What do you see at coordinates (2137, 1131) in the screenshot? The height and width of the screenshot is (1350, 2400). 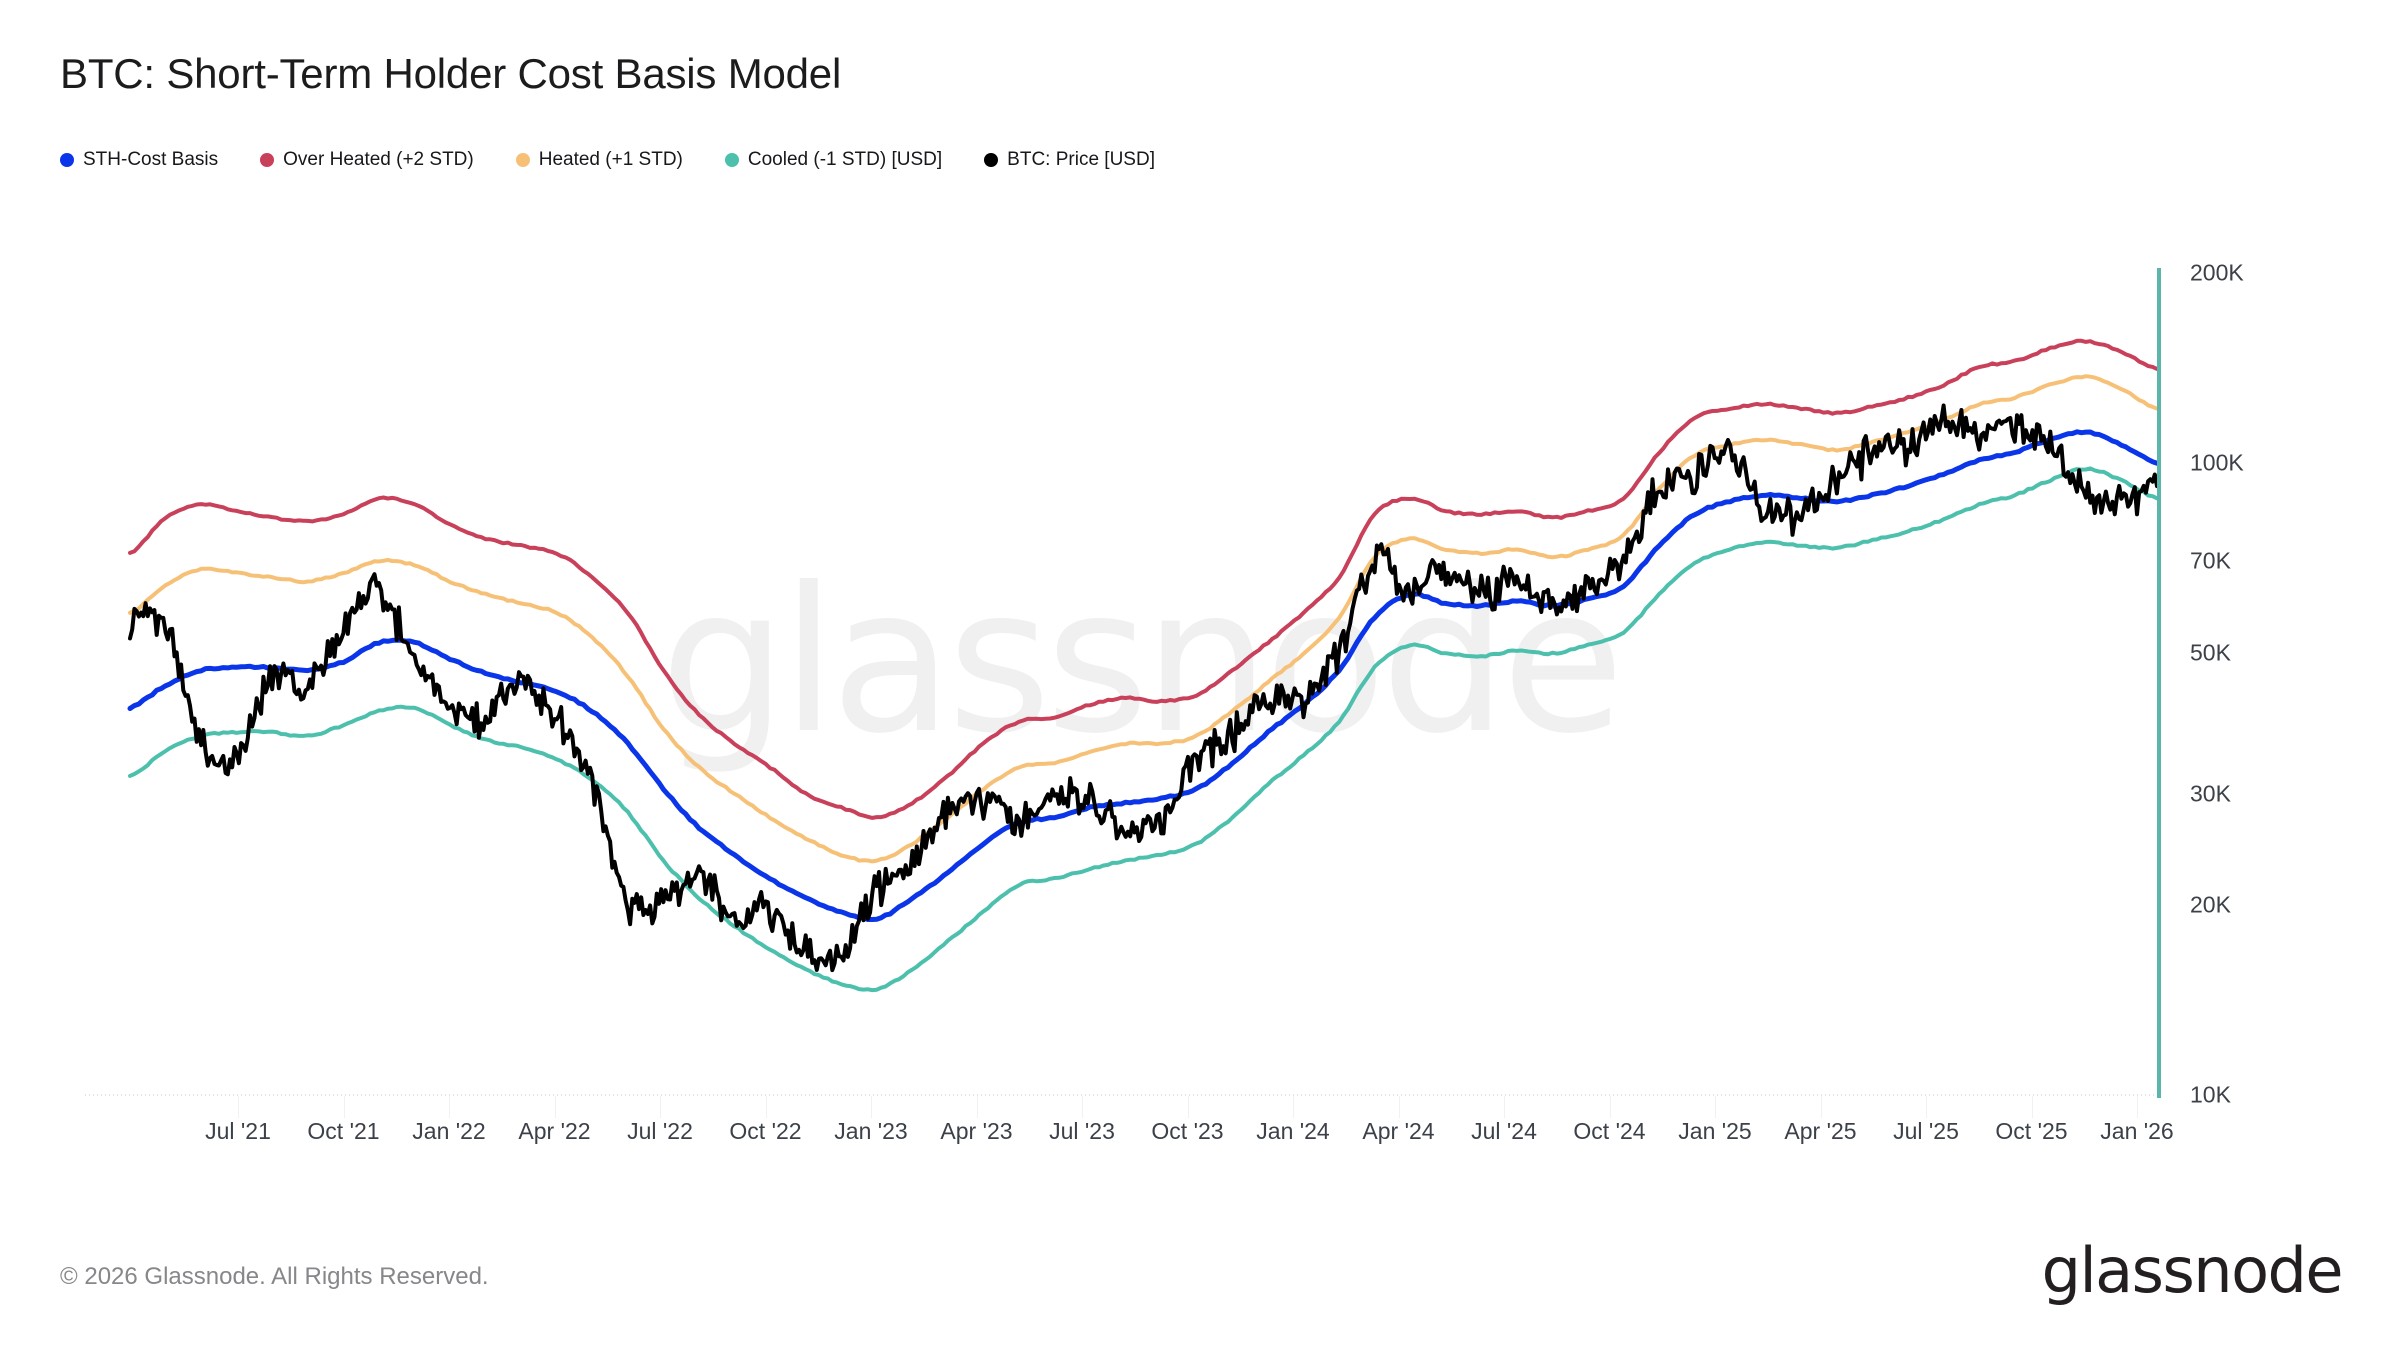 I see `x-axis-tick-label: Jan '26` at bounding box center [2137, 1131].